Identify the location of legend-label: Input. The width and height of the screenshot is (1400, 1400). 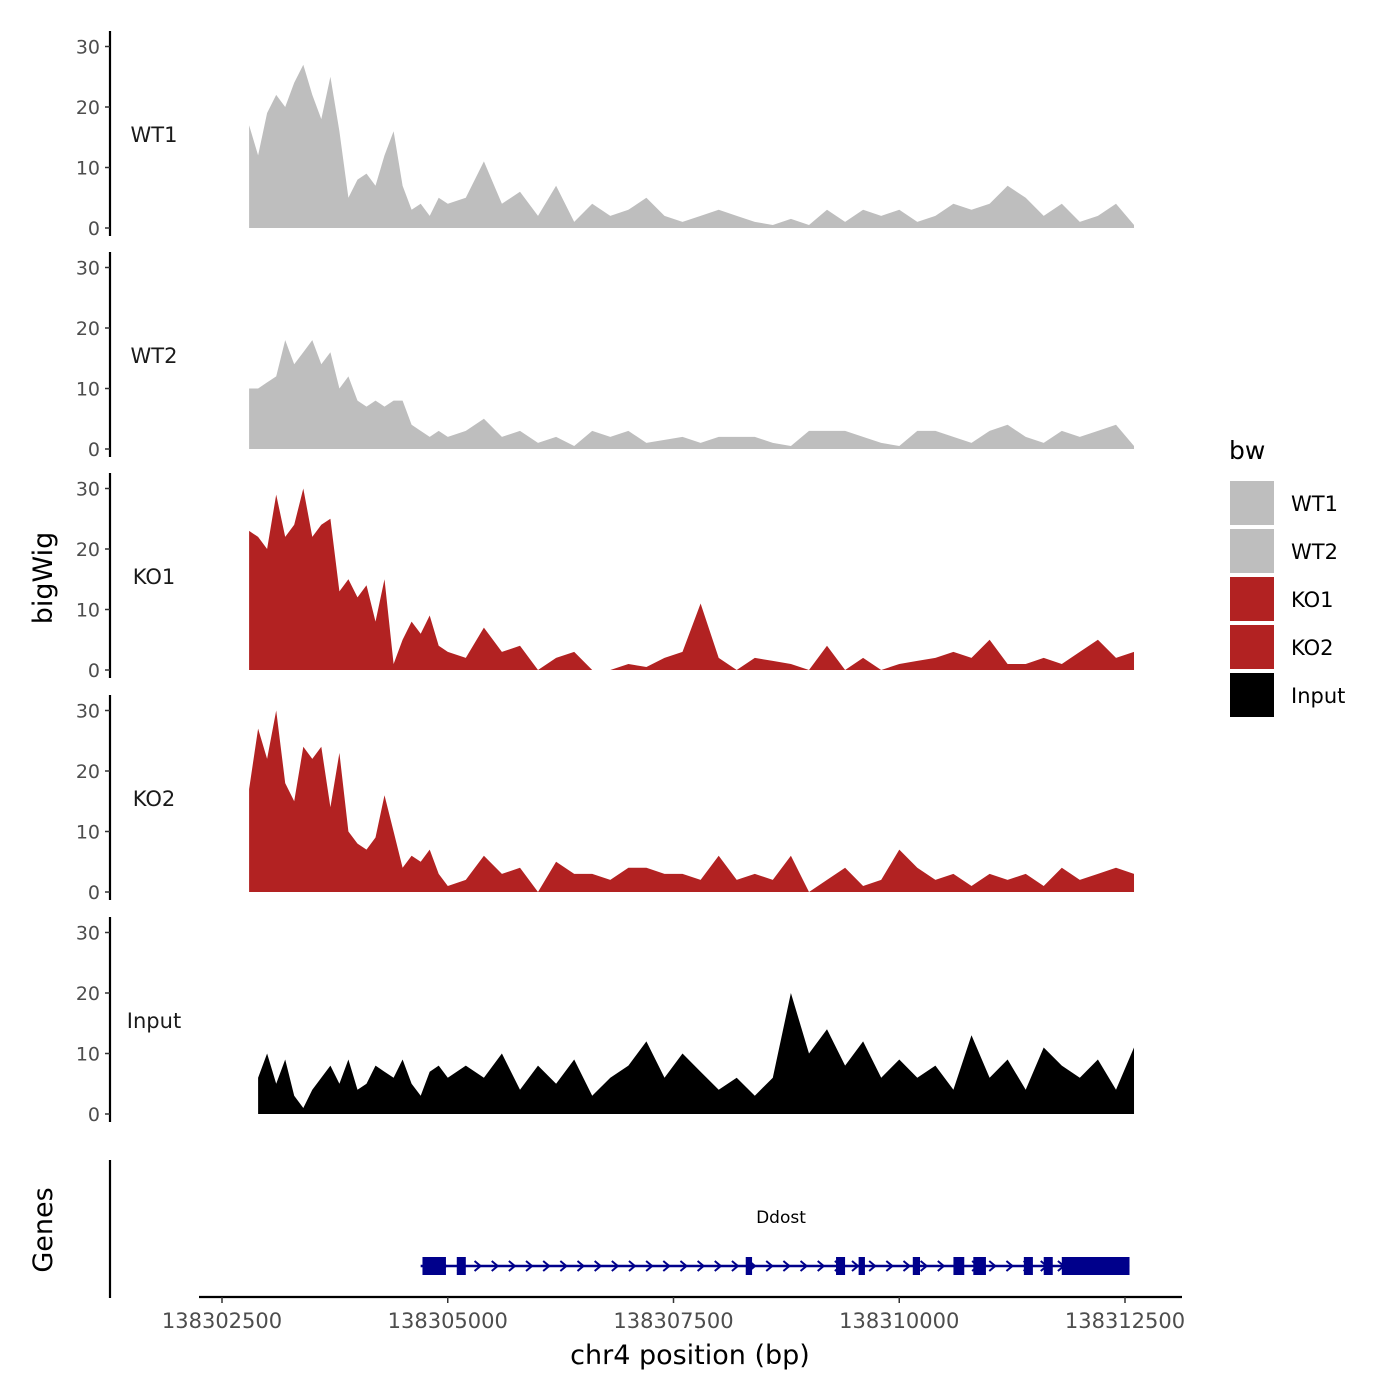
(1318, 696).